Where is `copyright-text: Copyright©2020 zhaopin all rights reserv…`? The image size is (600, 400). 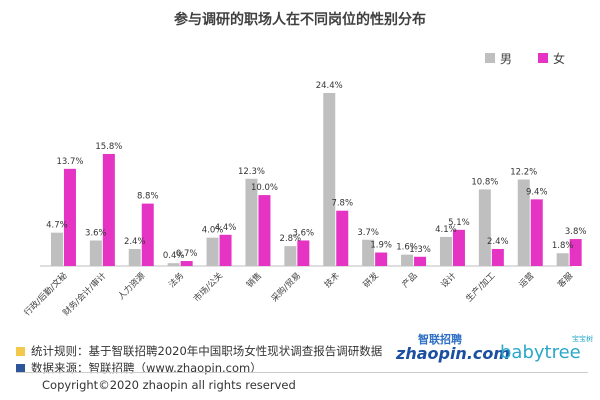
copyright-text: Copyright©2020 zhaopin all rights reserv… is located at coordinates (169, 385).